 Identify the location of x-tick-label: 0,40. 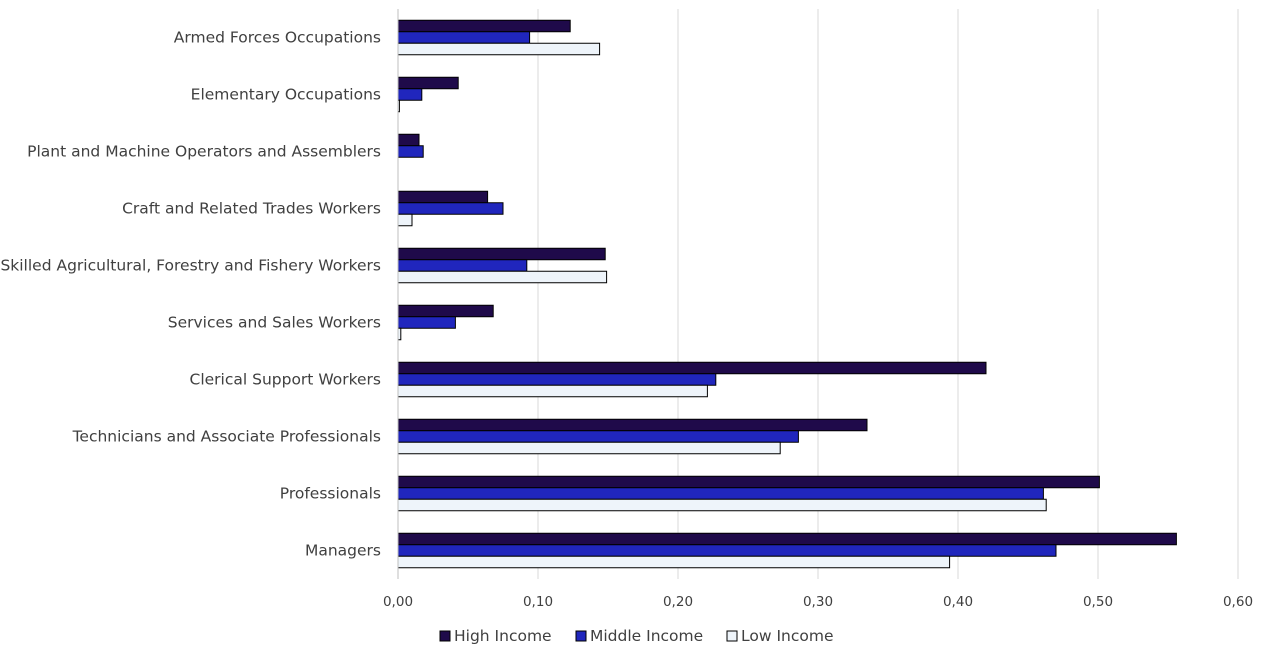
(958, 602).